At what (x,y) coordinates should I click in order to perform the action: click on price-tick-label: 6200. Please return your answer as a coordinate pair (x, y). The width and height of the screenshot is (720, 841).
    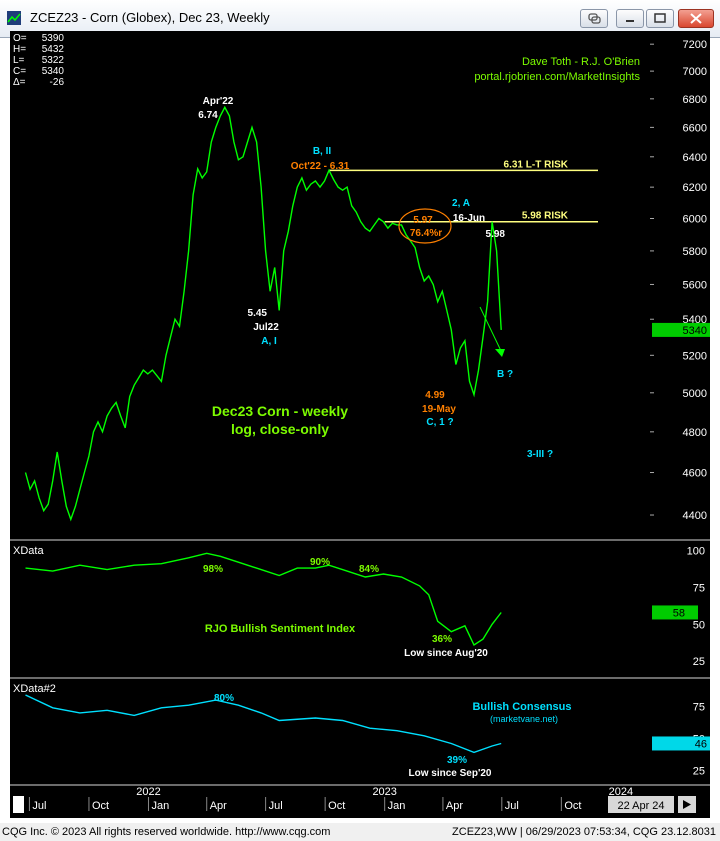
    Looking at the image, I should click on (695, 188).